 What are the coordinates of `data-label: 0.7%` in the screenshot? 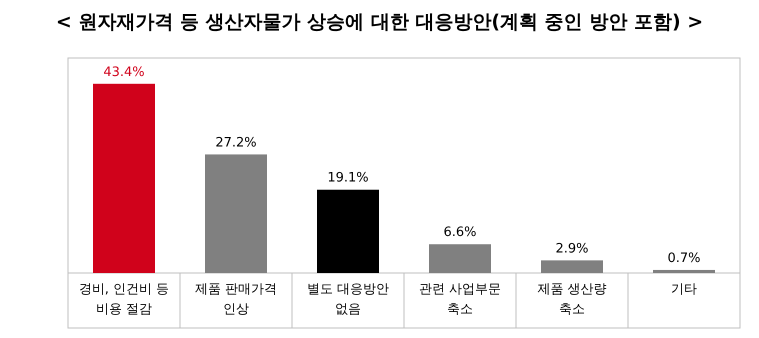 It's located at (684, 258).